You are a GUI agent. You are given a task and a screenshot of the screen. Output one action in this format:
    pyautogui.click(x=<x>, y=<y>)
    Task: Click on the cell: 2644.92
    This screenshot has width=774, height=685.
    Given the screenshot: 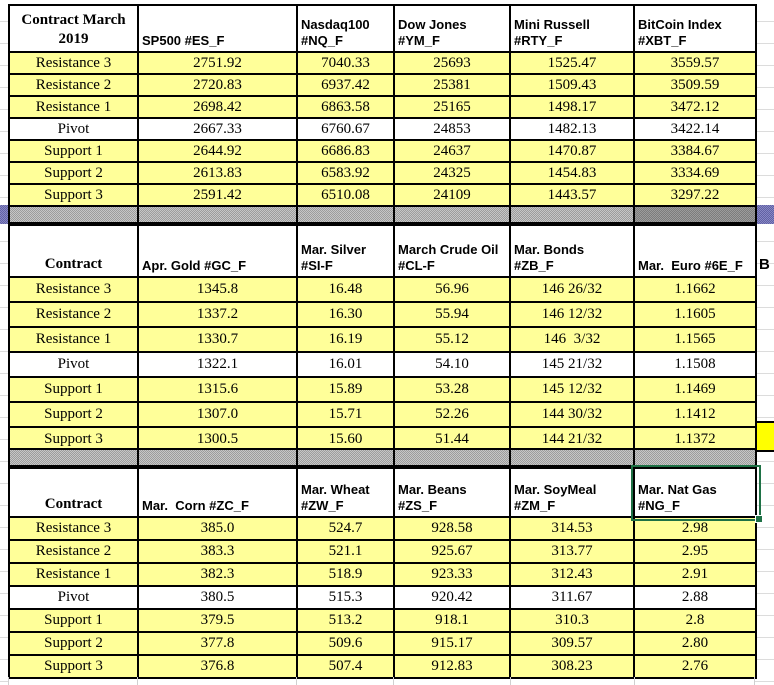 What is the action you would take?
    pyautogui.click(x=217, y=151)
    